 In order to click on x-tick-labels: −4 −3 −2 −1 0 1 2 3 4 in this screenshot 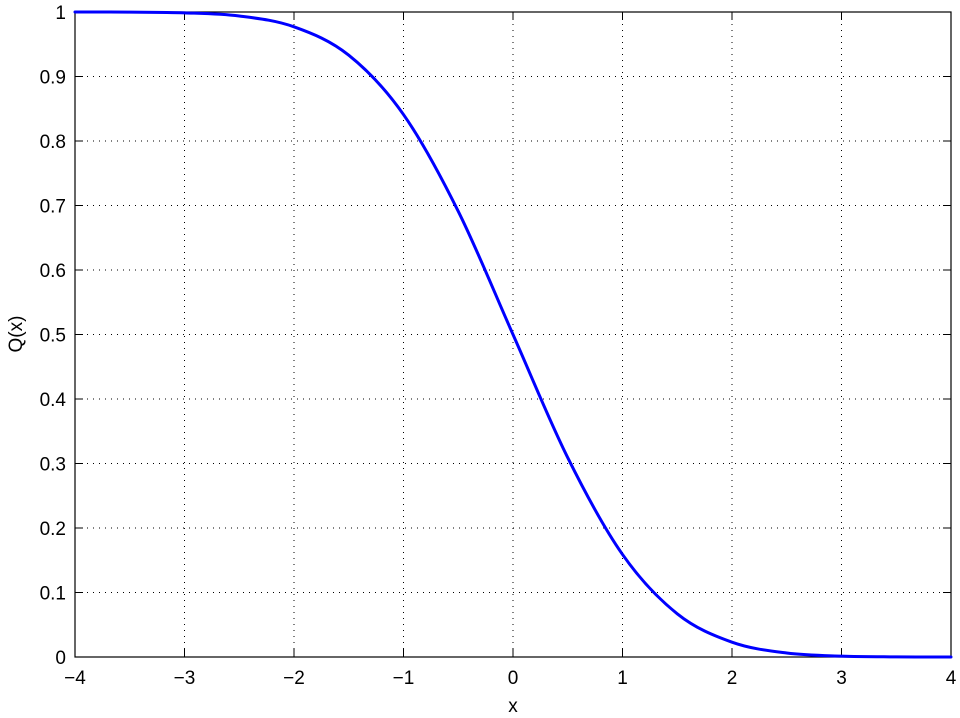, I will do `click(510, 678)`.